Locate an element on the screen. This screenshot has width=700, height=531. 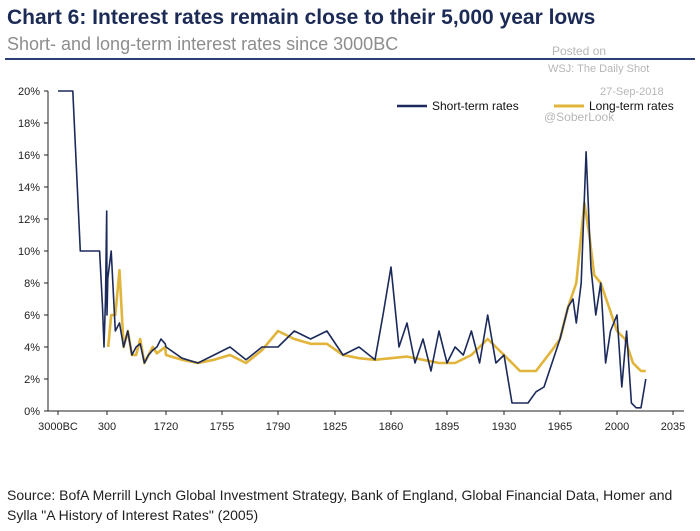
y-tick-label: 0% is located at coordinates (32, 412).